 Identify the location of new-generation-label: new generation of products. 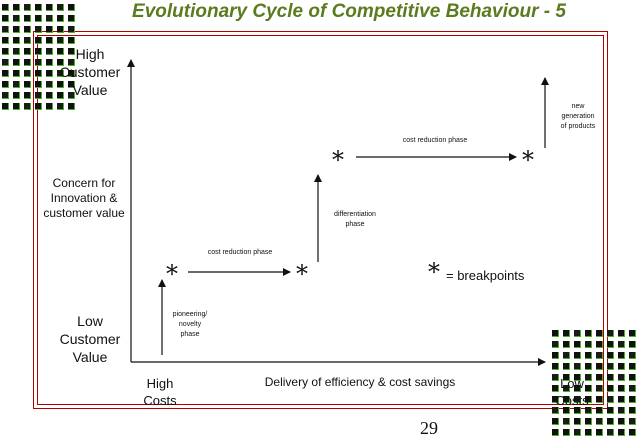
(578, 116).